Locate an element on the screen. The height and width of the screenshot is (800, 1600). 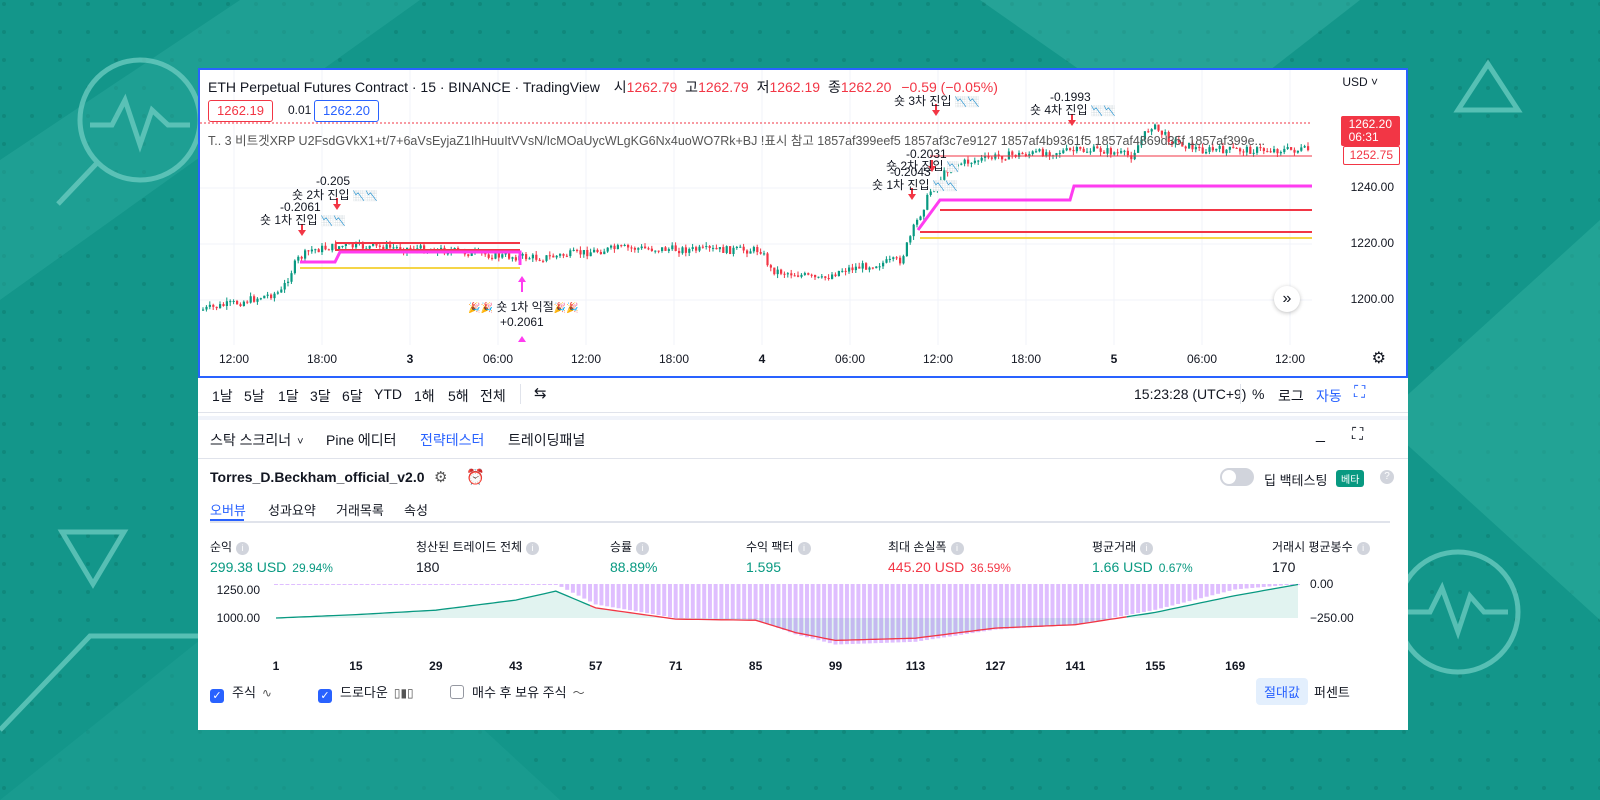
scroll-to-realtime-button: » is located at coordinates (1287, 299).